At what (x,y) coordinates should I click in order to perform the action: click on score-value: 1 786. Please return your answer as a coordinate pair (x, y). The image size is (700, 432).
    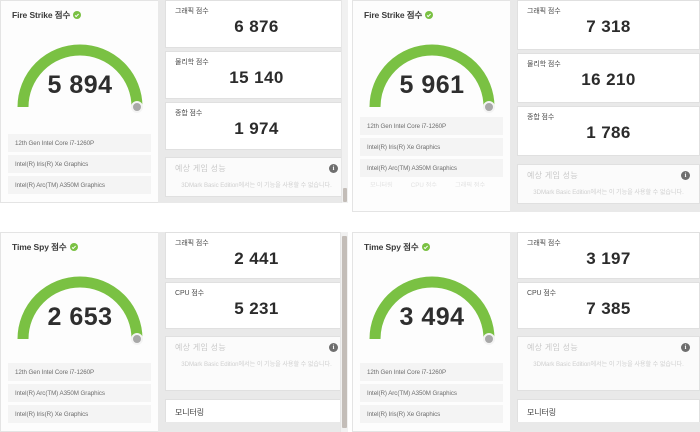
    Looking at the image, I should click on (608, 132).